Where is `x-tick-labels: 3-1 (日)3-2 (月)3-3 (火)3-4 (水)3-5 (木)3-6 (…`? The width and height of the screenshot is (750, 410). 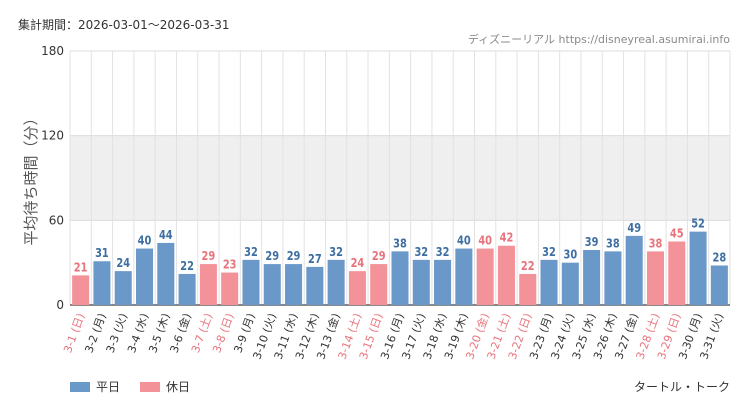 x-tick-labels: 3-1 (日)3-2 (月)3-3 (火)3-4 (水)3-5 (木)3-6 (… is located at coordinates (393, 336).